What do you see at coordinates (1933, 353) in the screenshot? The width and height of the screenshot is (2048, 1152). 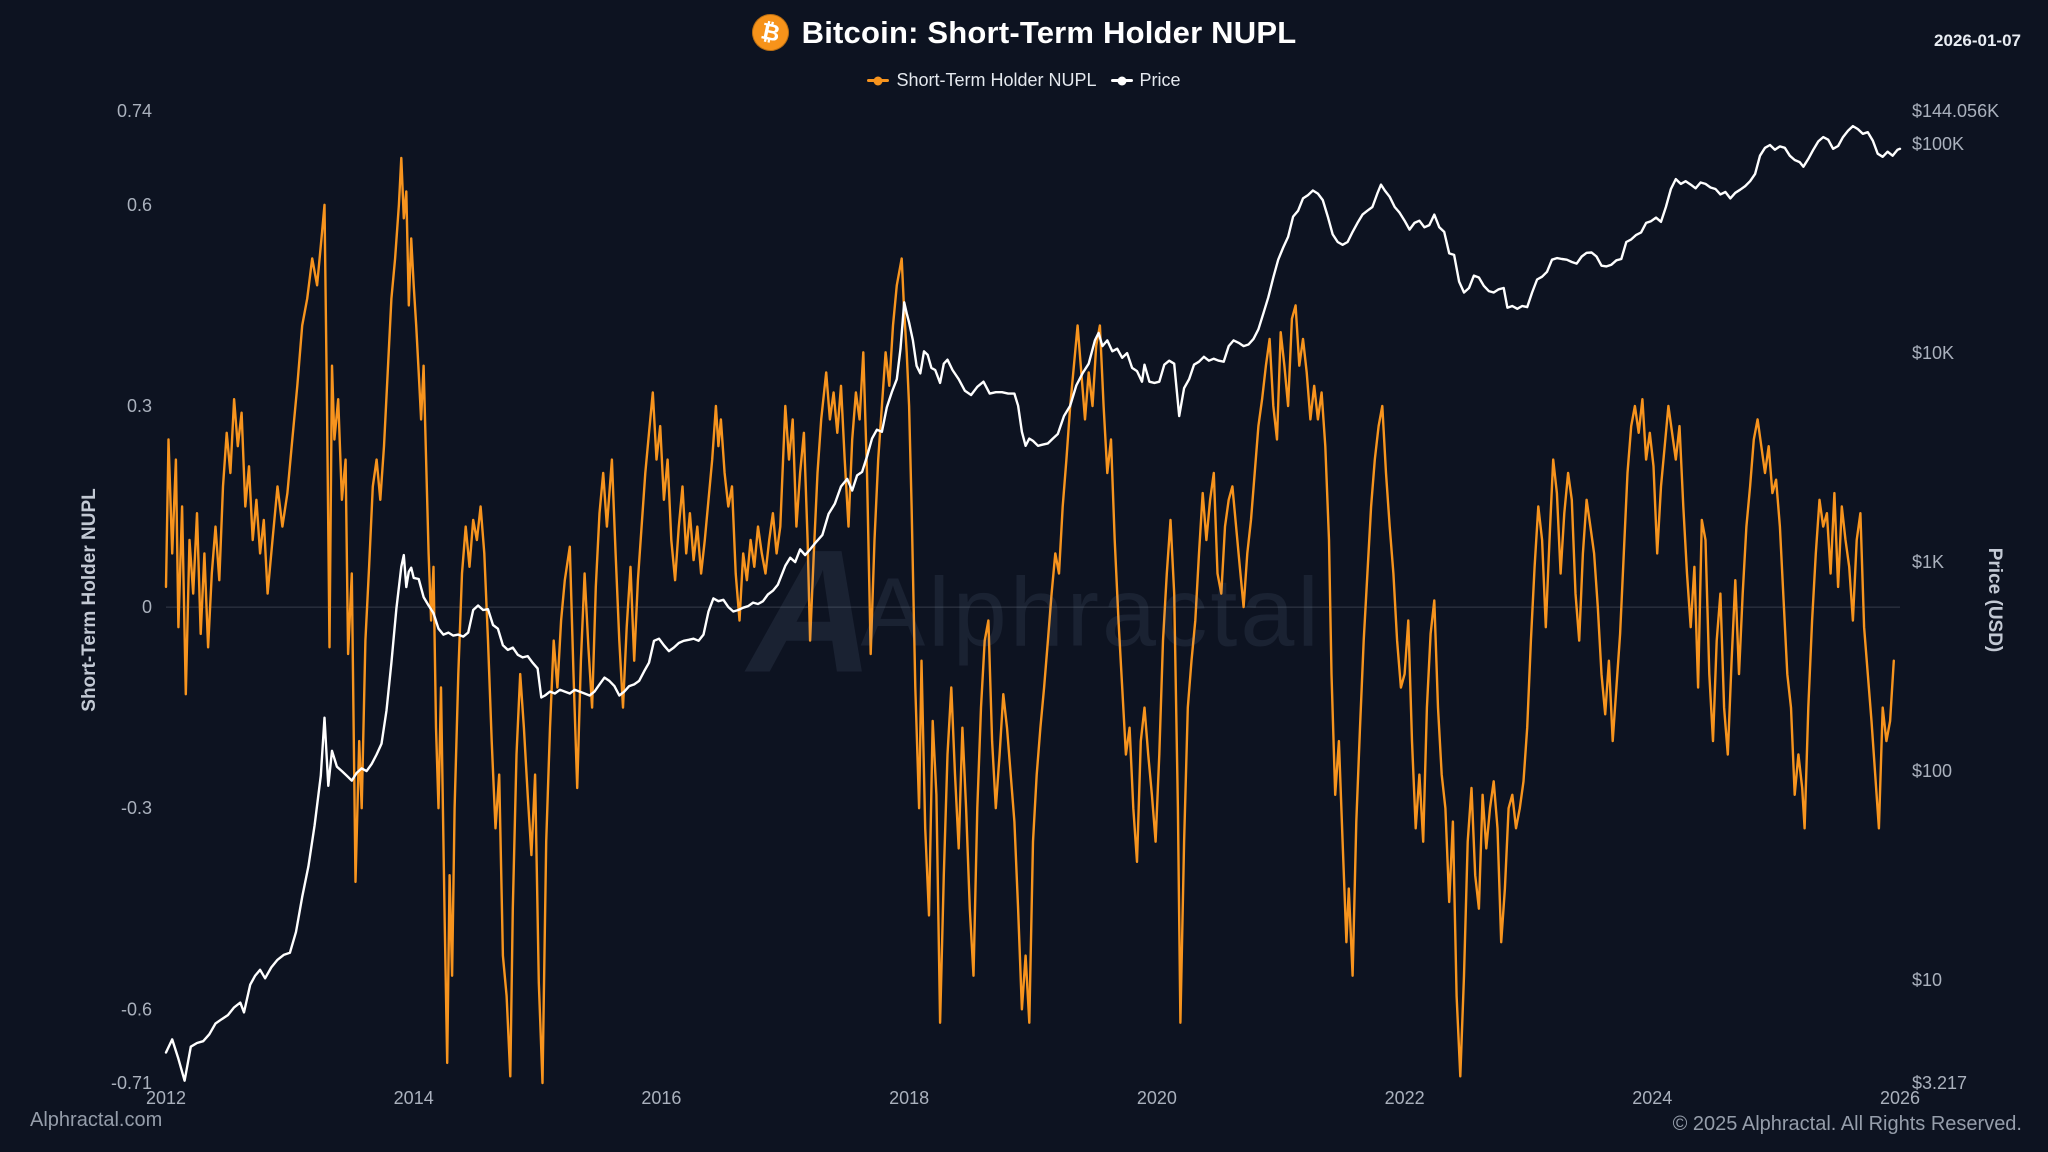 I see `right-axis-tick: $10K` at bounding box center [1933, 353].